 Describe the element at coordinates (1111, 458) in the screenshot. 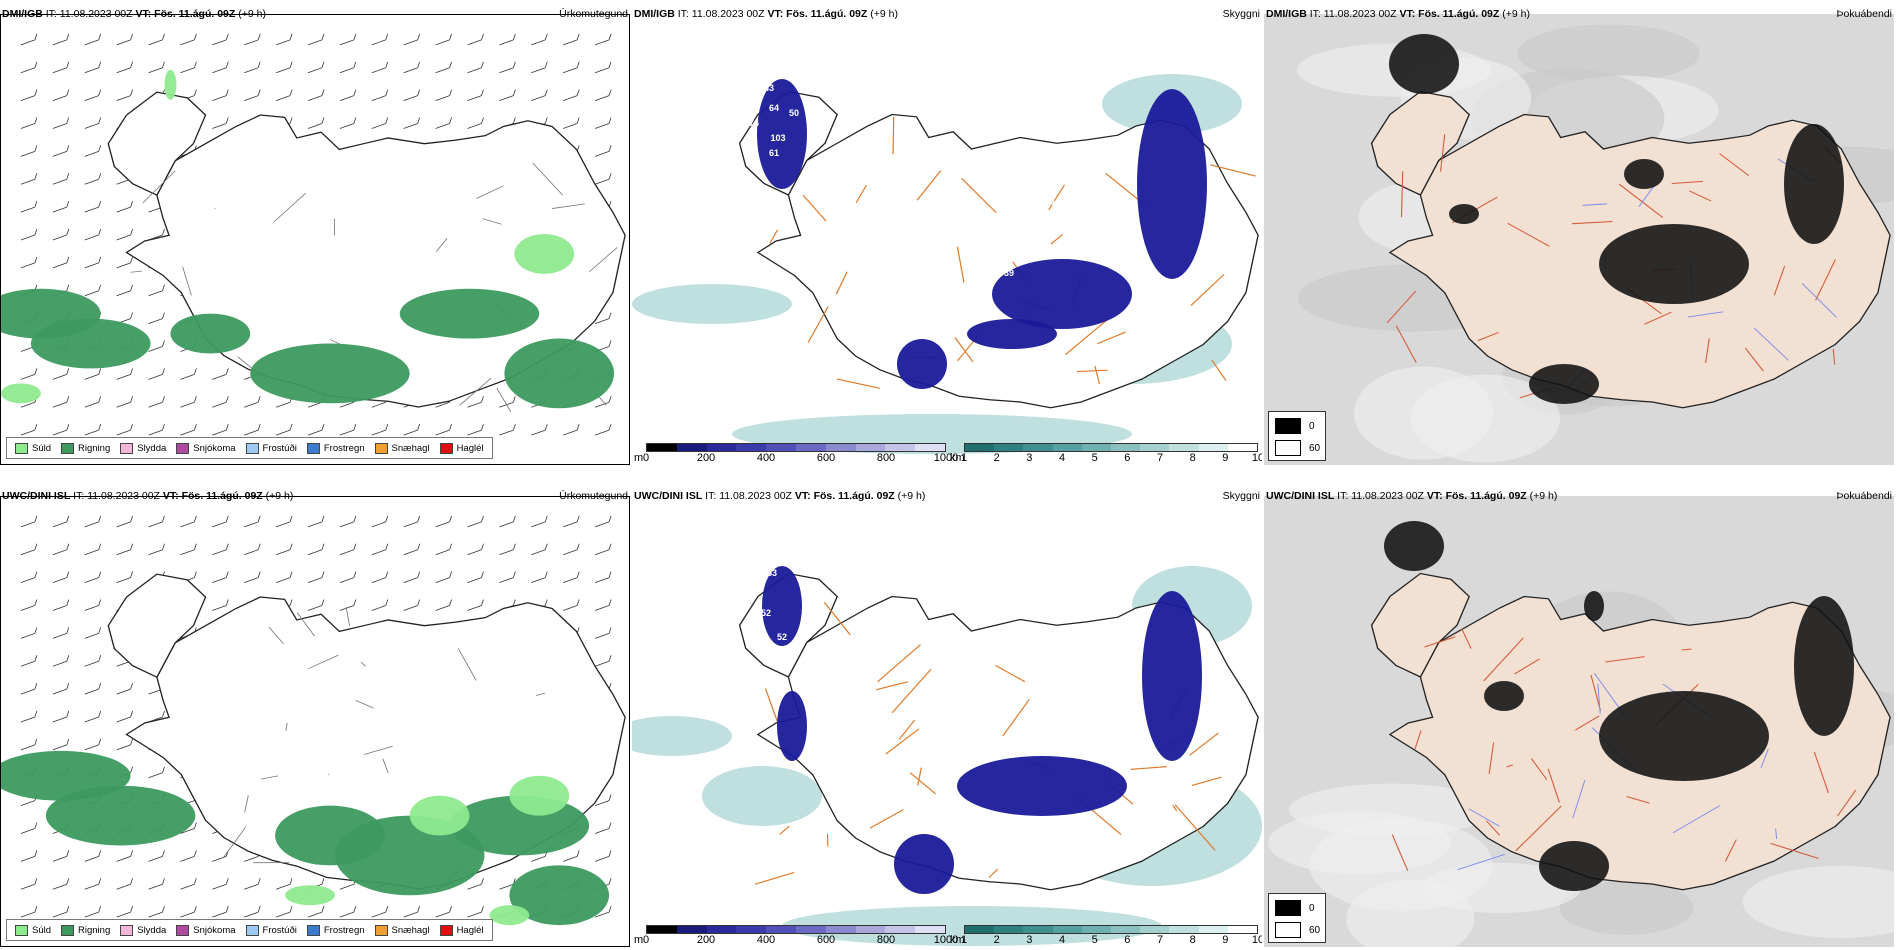

I see `colorbar-ticks: 1 2 3 4 5 6 7 8 9 10` at that location.